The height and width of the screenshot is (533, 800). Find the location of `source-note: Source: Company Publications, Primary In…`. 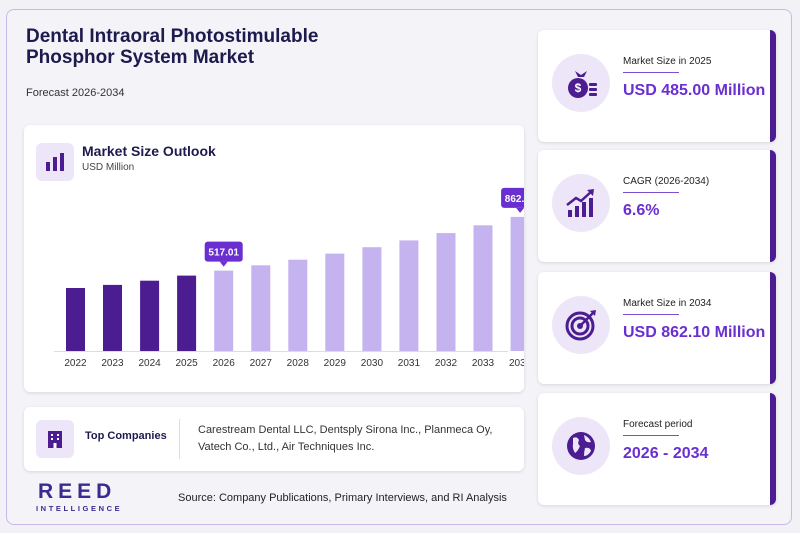

source-note: Source: Company Publications, Primary In… is located at coordinates (342, 498).